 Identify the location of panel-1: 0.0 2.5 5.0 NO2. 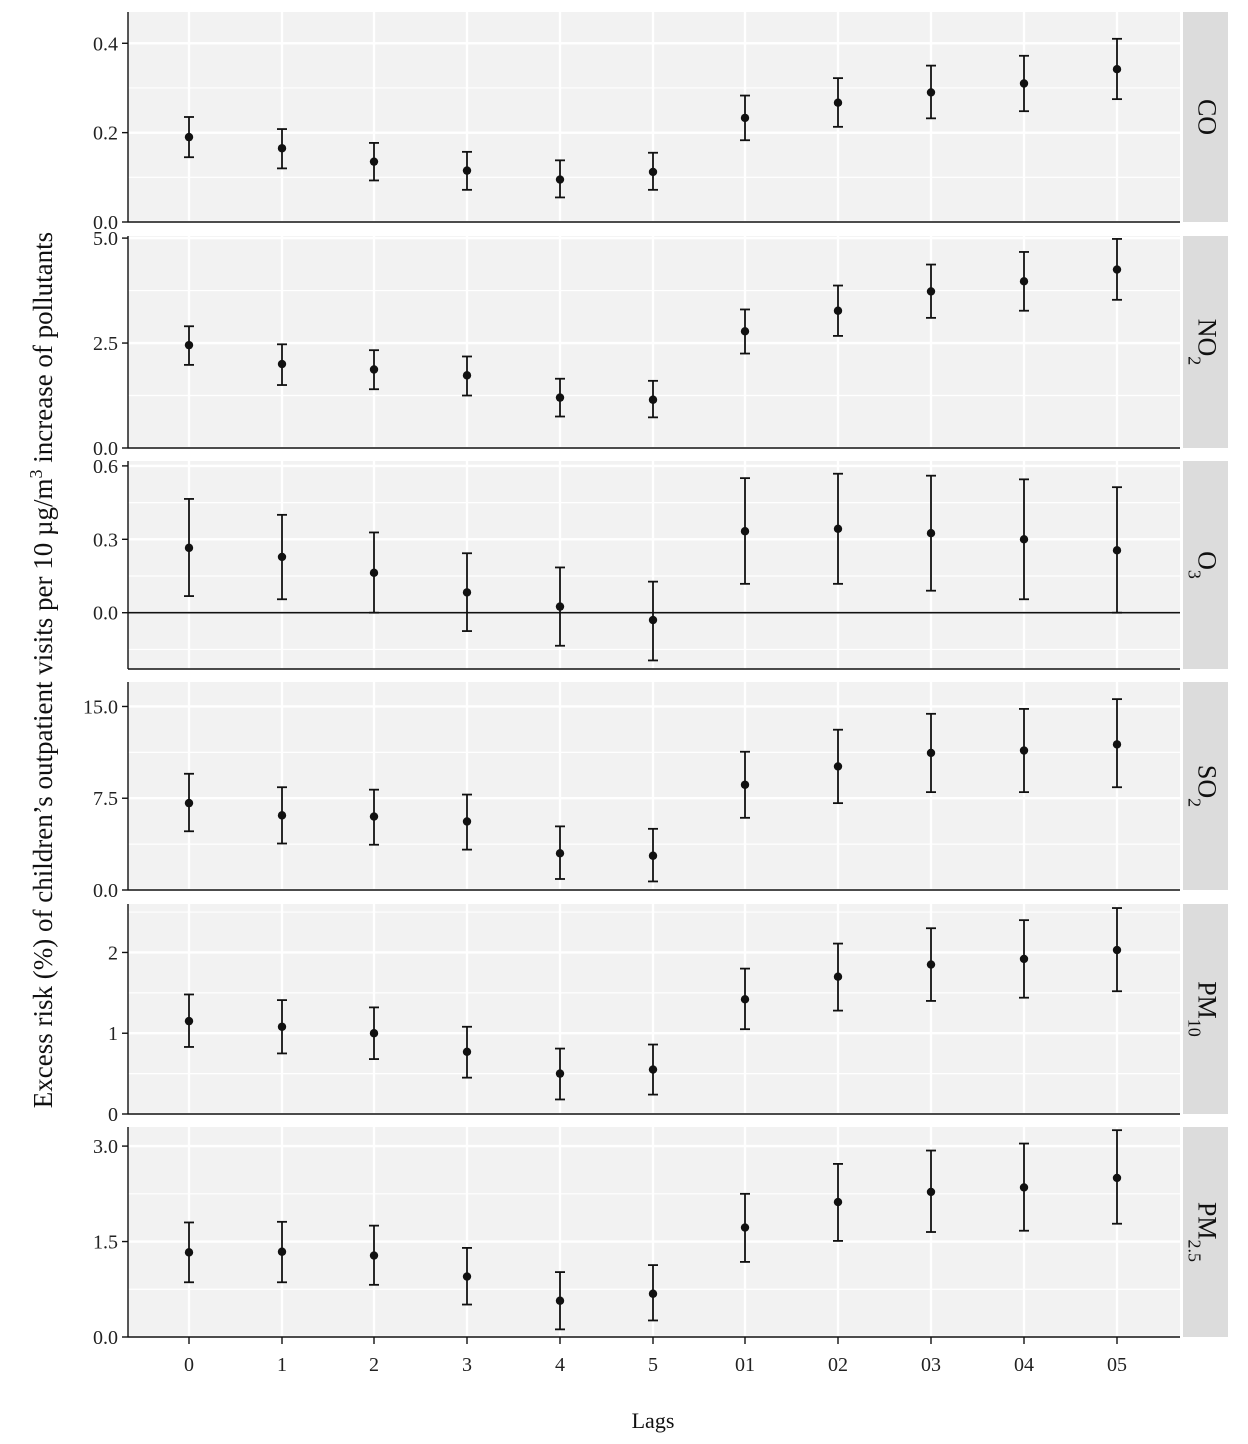
(660, 344).